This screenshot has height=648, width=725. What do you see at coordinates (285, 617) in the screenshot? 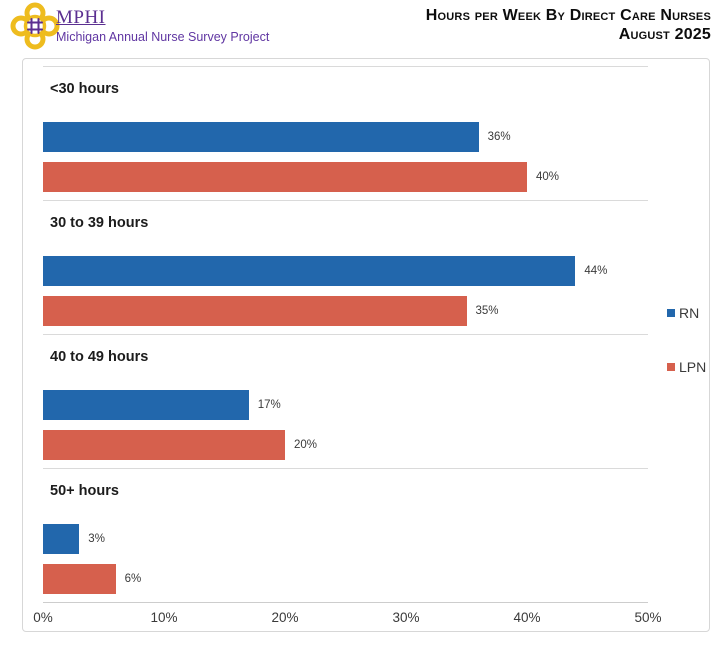
I see `x-axis-tick: 20%` at bounding box center [285, 617].